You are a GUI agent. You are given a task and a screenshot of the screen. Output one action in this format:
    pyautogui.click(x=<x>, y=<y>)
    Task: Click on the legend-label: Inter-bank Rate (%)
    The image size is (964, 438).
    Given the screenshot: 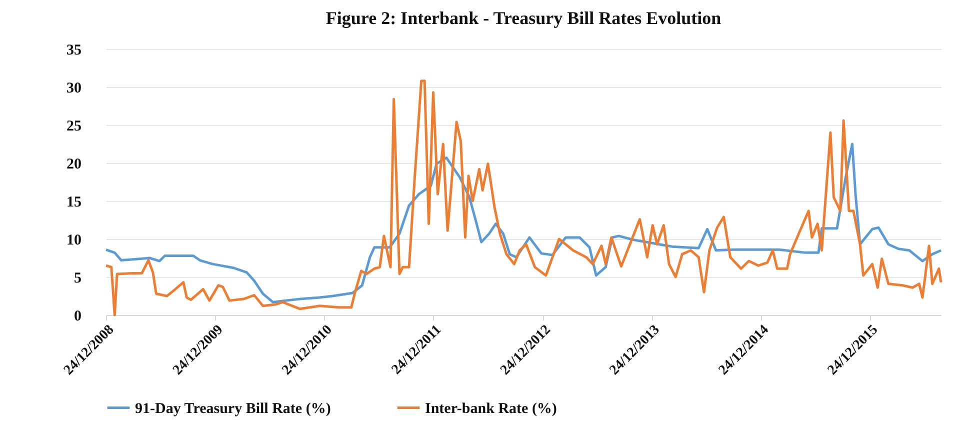 What is the action you would take?
    pyautogui.click(x=491, y=408)
    